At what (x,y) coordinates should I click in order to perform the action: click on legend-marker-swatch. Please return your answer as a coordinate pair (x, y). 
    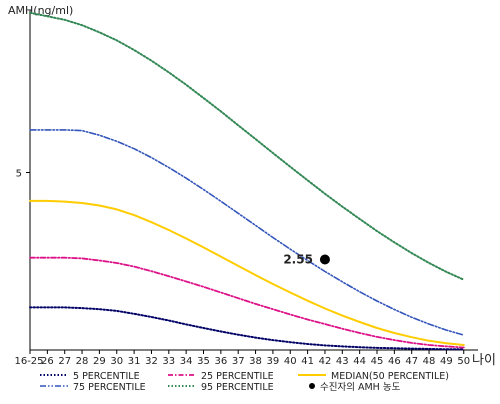
    Looking at the image, I should click on (312, 386).